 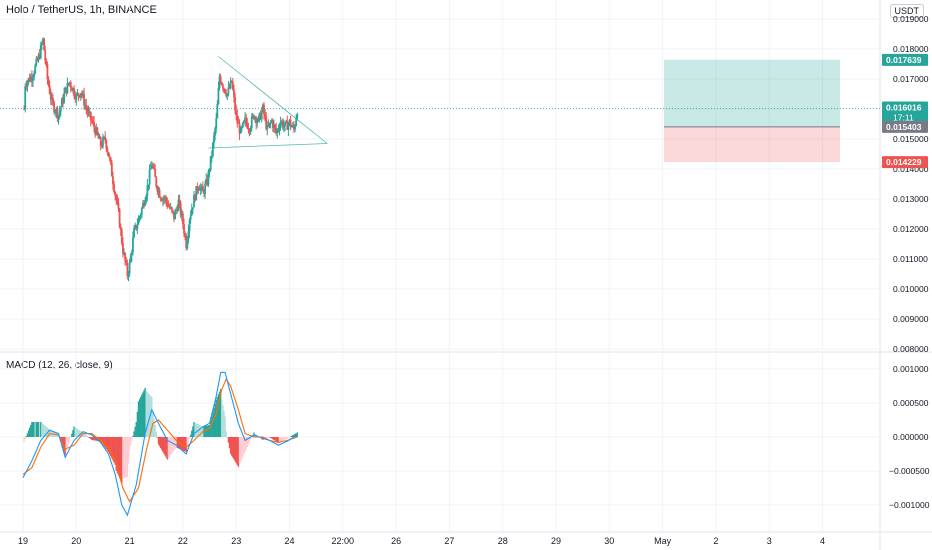 I want to click on x-tick-label: 21, so click(x=130, y=541).